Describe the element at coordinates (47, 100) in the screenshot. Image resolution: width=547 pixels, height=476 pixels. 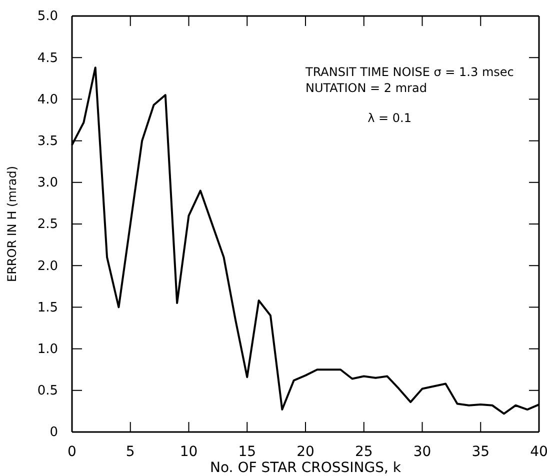
I see `y-tick-label: 4.0` at that location.